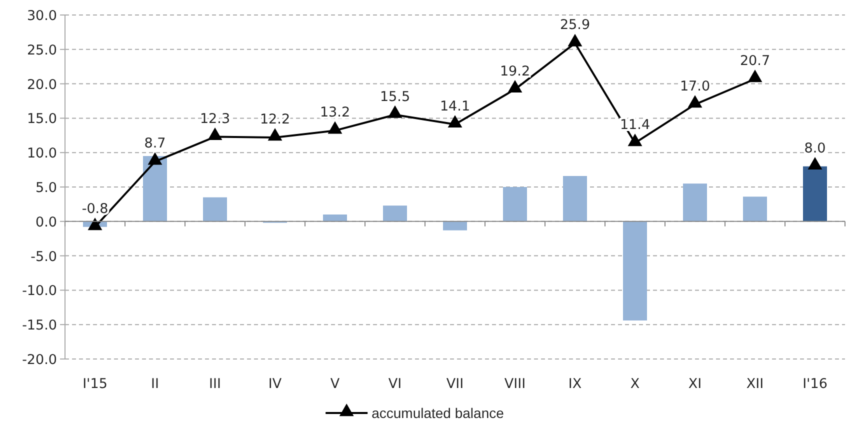 The width and height of the screenshot is (848, 427). I want to click on data-label: 8.0, so click(815, 148).